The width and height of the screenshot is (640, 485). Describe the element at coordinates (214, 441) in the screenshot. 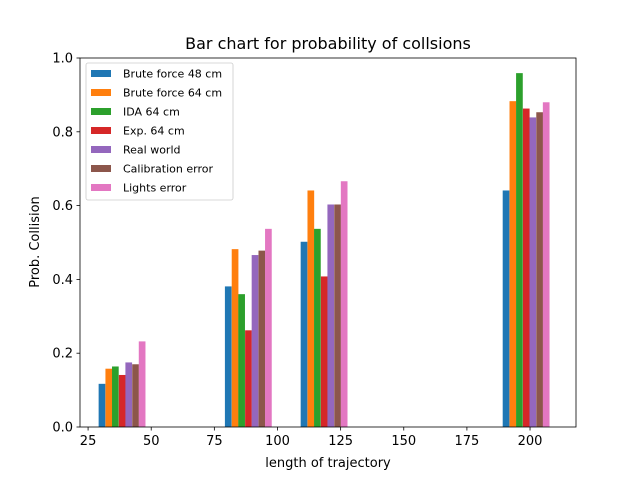

I see `x-tick-label: 75` at that location.